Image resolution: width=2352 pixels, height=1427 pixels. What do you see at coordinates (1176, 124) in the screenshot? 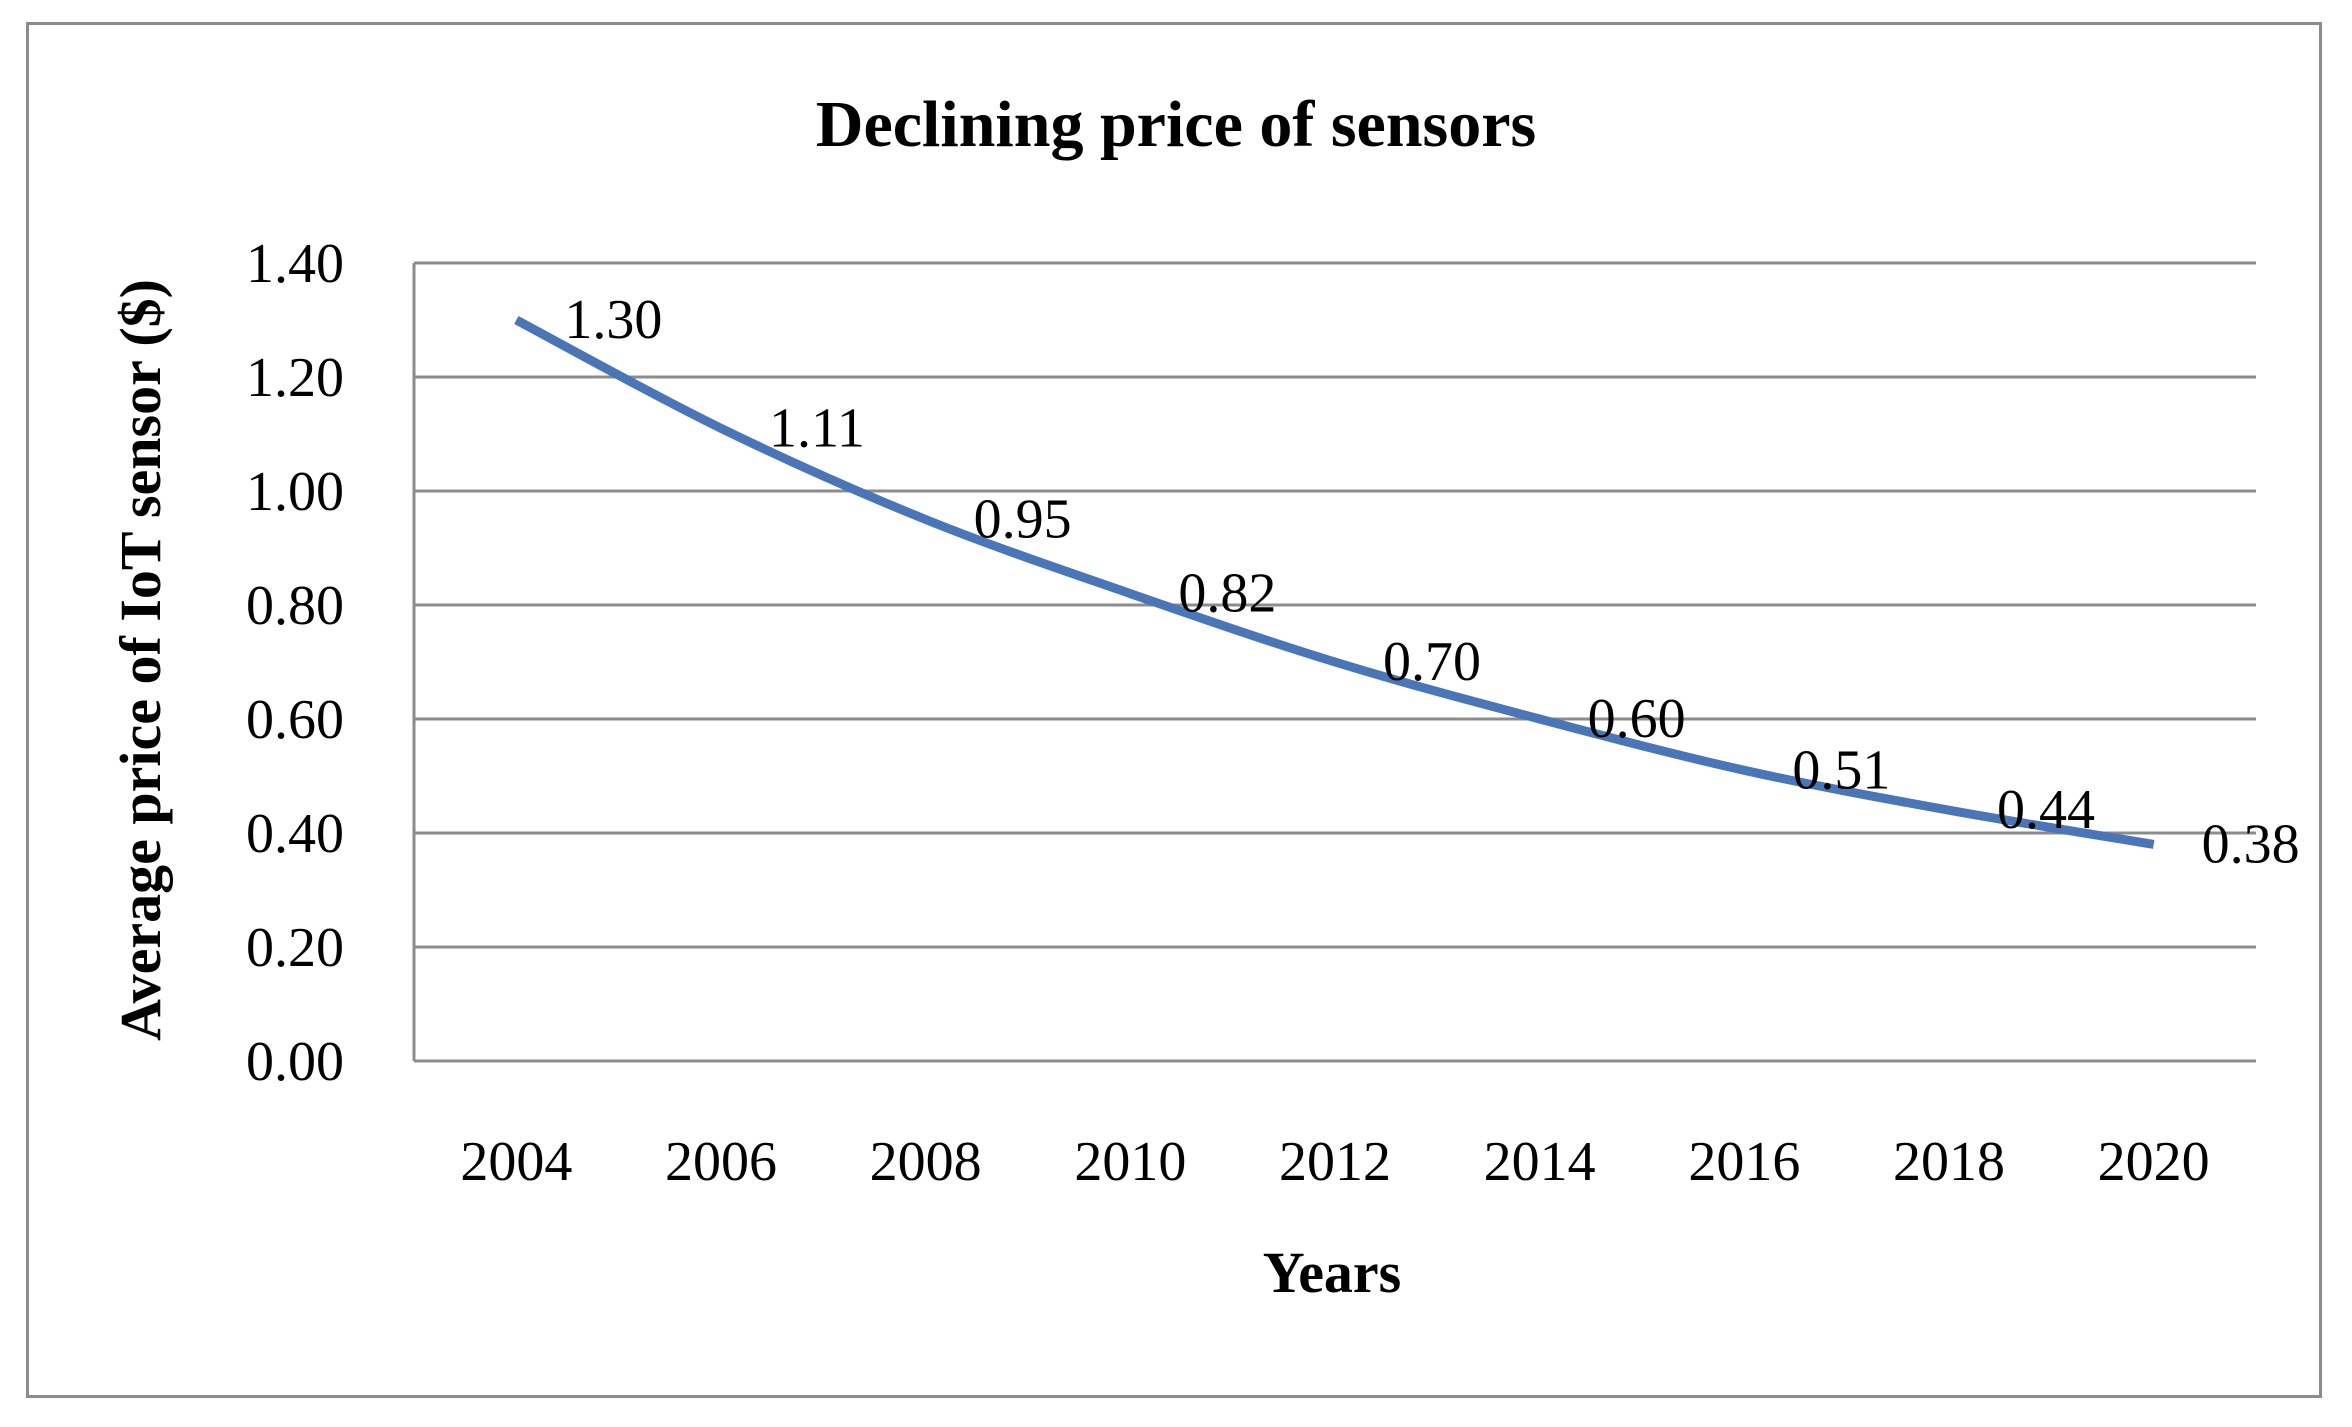
I see `chart-title: Declining price of sensors` at bounding box center [1176, 124].